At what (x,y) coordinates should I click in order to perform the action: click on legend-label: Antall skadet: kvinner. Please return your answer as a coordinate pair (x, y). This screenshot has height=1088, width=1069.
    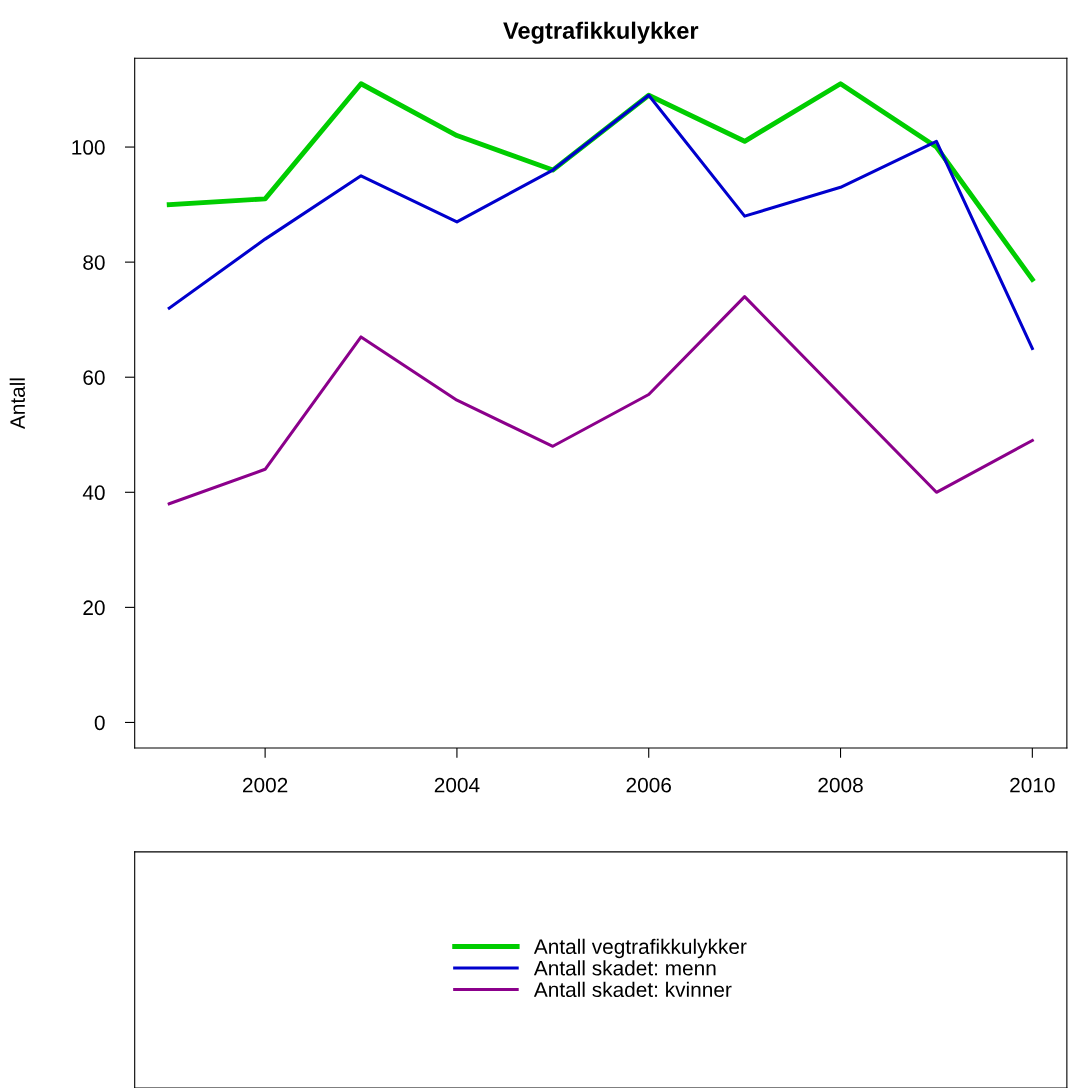
    Looking at the image, I should click on (632, 989).